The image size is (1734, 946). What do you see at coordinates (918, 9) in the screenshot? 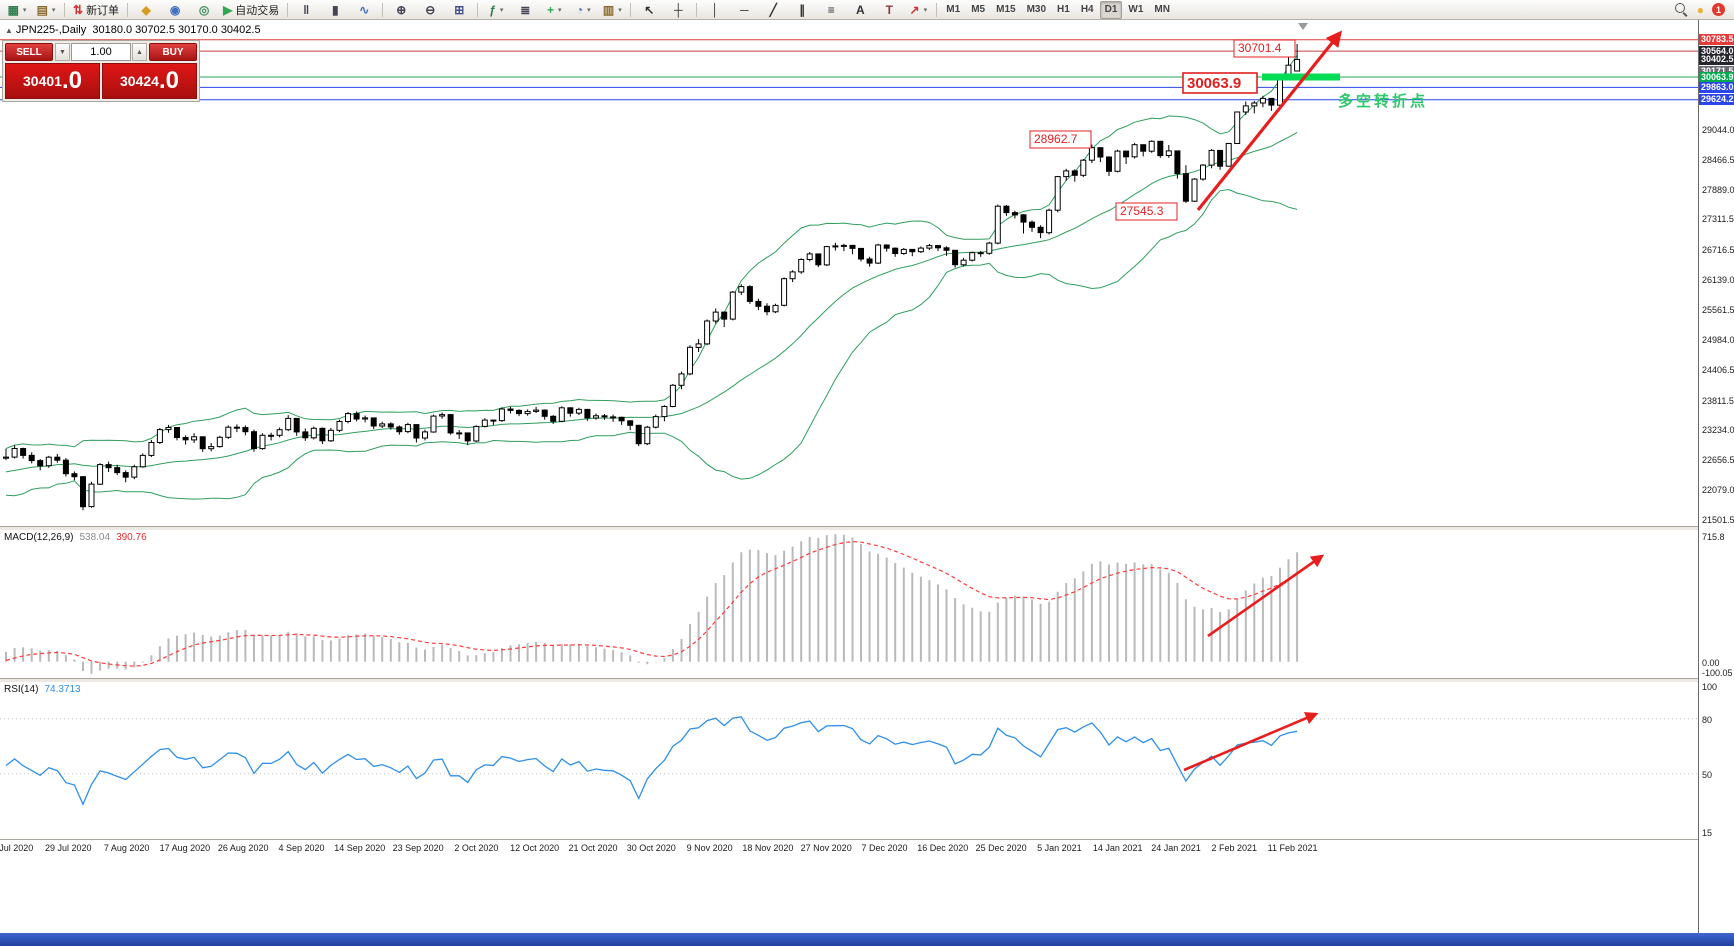
I see `arrows-tool-icon: ↗ ▾` at bounding box center [918, 9].